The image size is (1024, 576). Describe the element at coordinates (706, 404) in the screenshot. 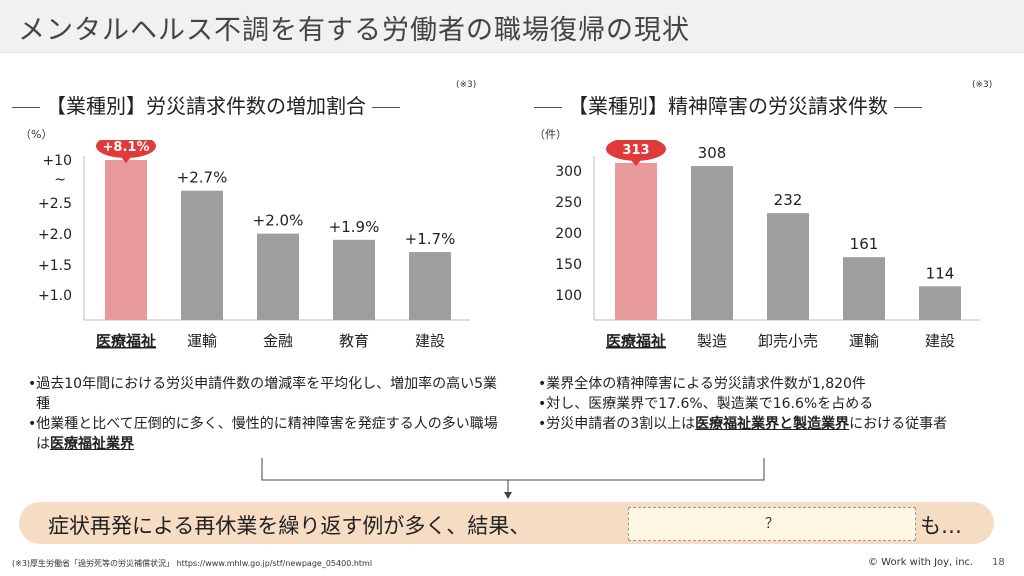

I see `list-item: •対し、医療業界で17.6%、製造業で16.6%を占める` at that location.